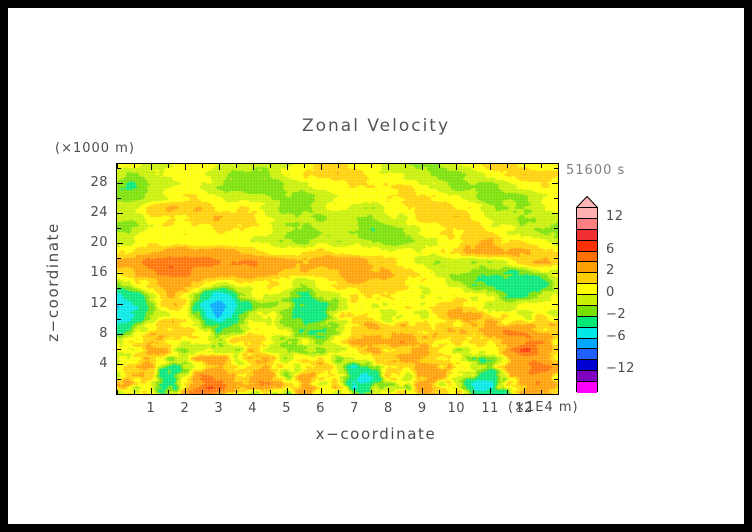  I want to click on x-axis-title: x−coordinate, so click(376, 434).